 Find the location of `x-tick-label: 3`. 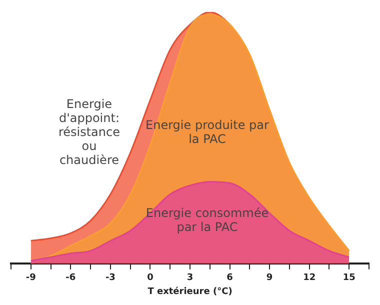

x-tick-label: 3 is located at coordinates (190, 278).